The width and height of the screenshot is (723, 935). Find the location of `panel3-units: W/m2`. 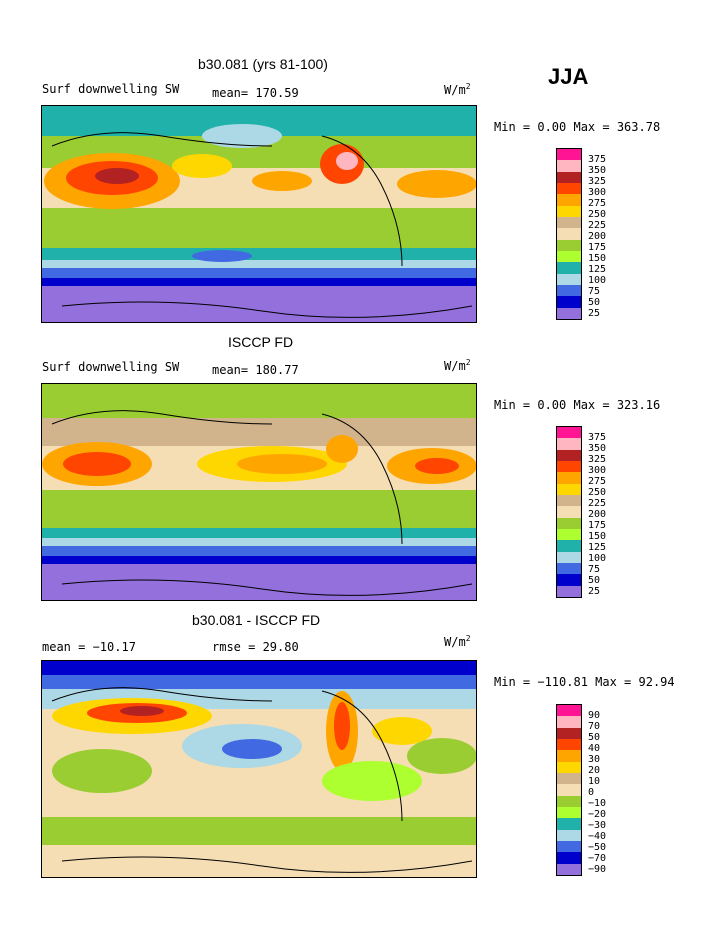

panel3-units: W/m2 is located at coordinates (457, 641).